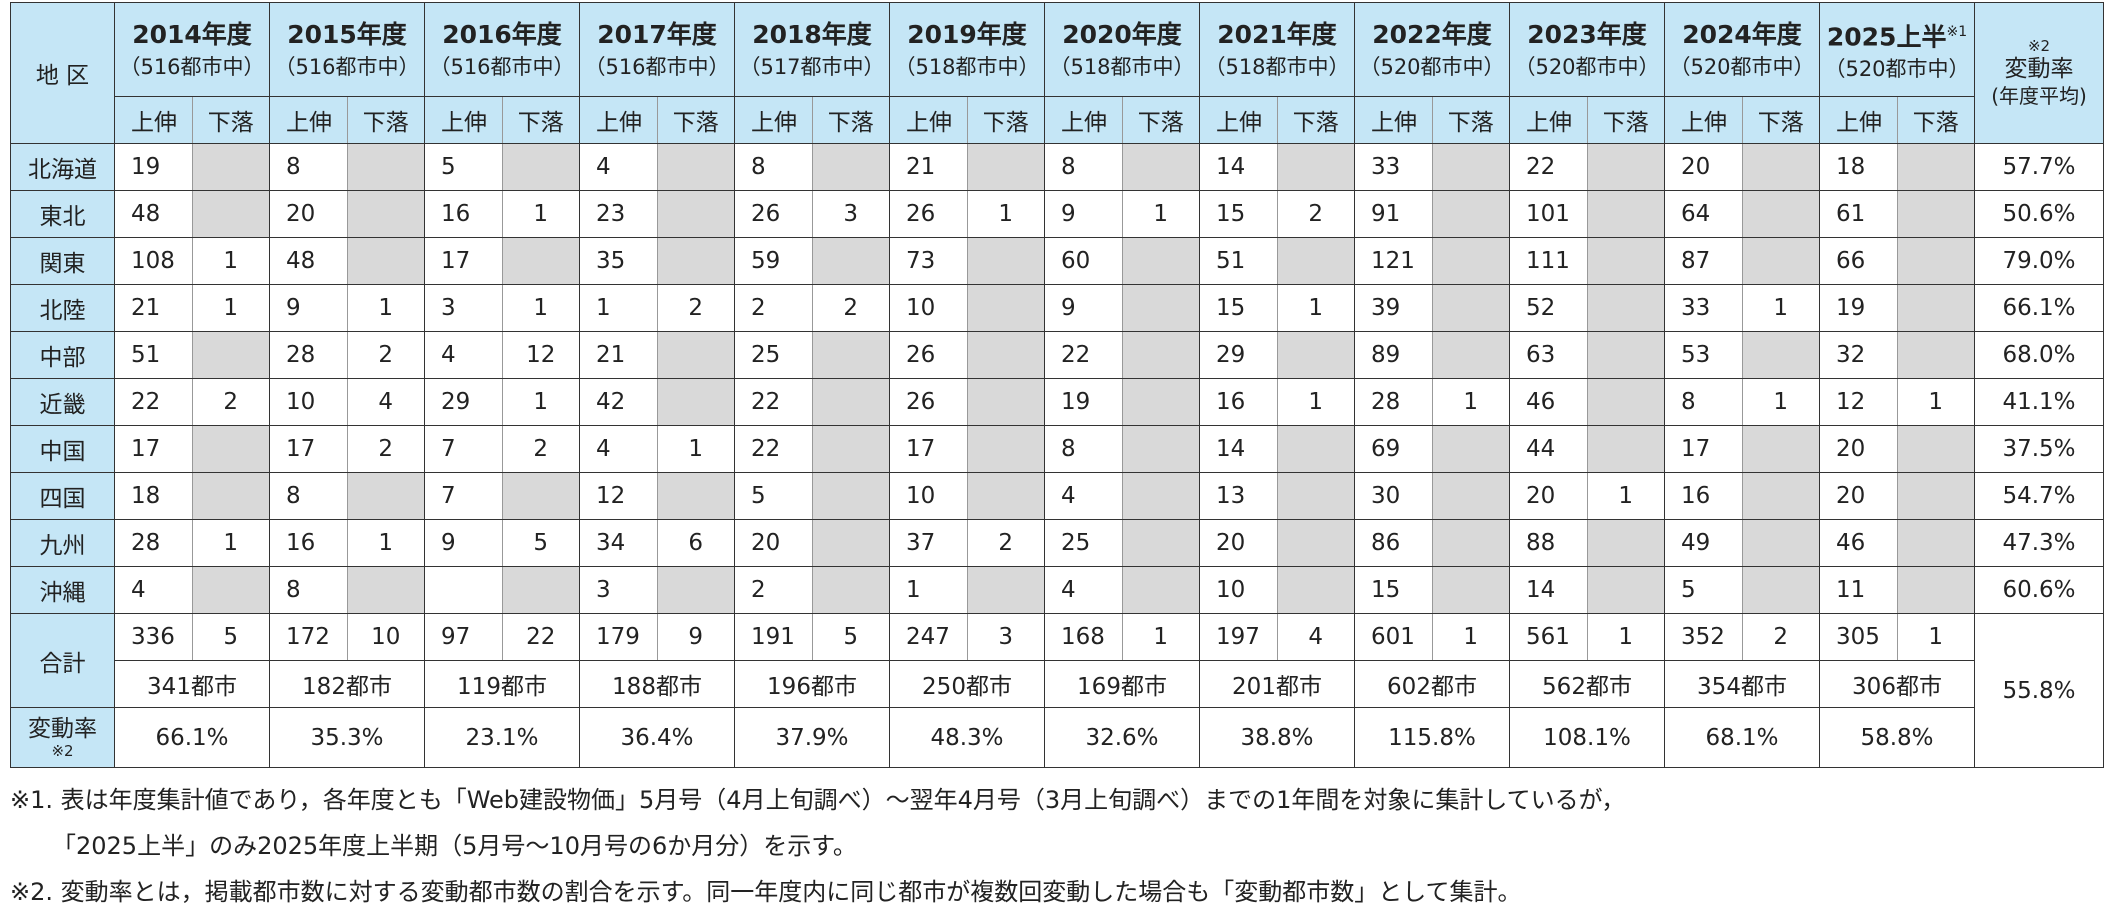 Image resolution: width=2107 pixels, height=912 pixels. I want to click on note-mark: ※1, so click(1957, 31).